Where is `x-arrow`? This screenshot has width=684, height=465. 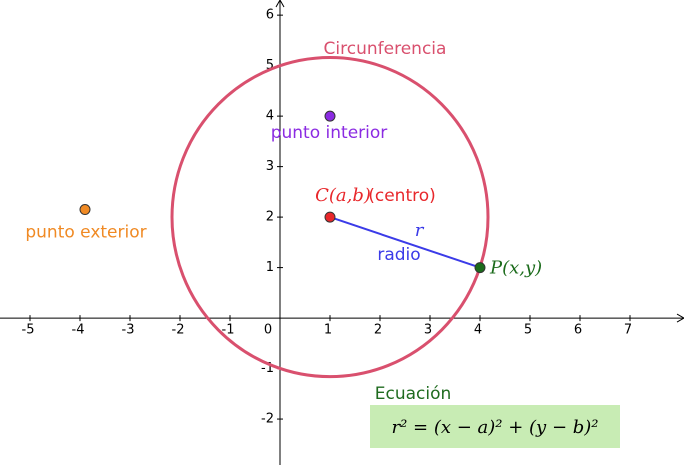
x-arrow is located at coordinates (680, 318).